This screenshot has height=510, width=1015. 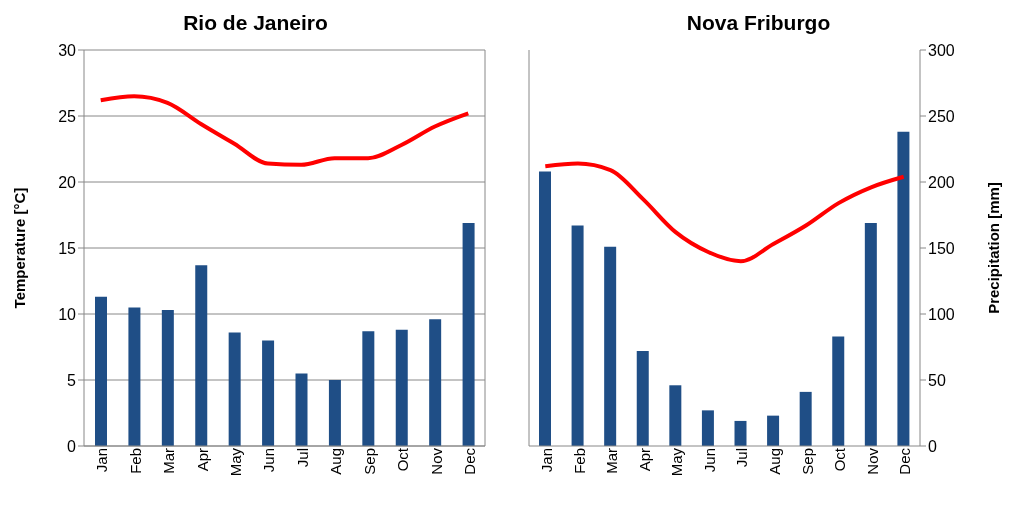 What do you see at coordinates (67, 248) in the screenshot?
I see `y-tick-label: 15` at bounding box center [67, 248].